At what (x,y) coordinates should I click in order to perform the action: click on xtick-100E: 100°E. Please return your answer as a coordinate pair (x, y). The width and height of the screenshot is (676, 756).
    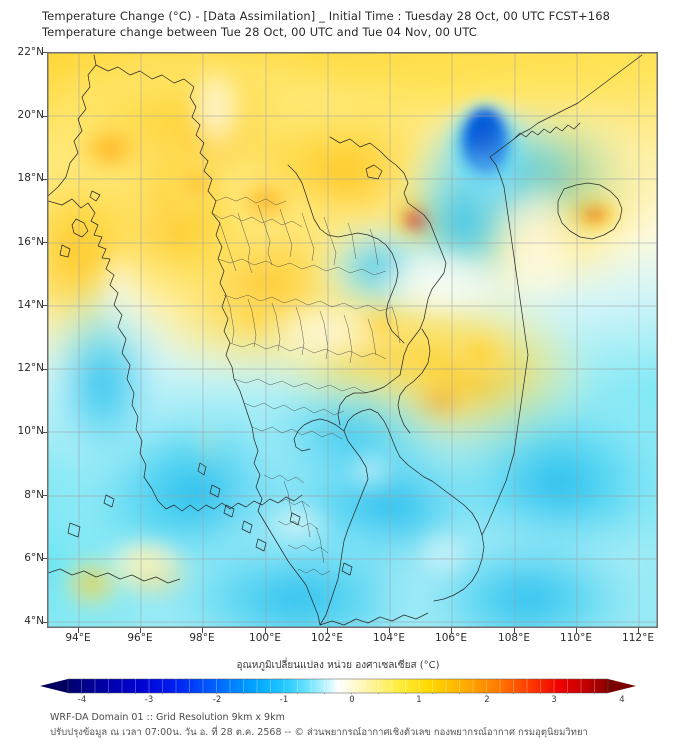
    Looking at the image, I should click on (265, 638).